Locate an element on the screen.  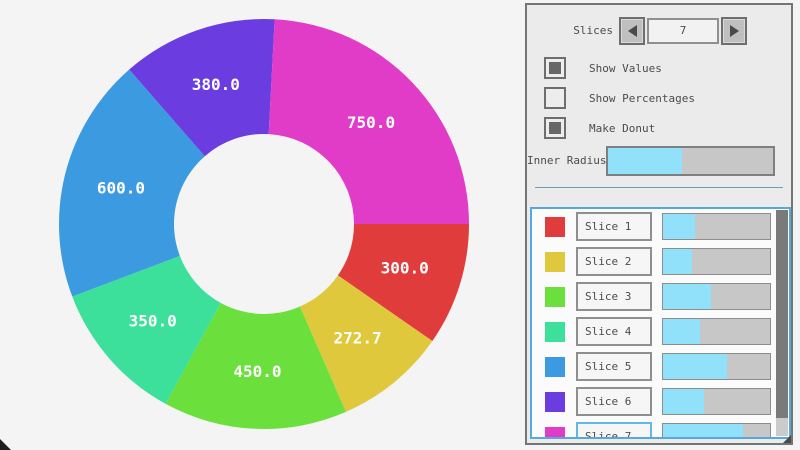
slices-increment-button is located at coordinates (734, 31).